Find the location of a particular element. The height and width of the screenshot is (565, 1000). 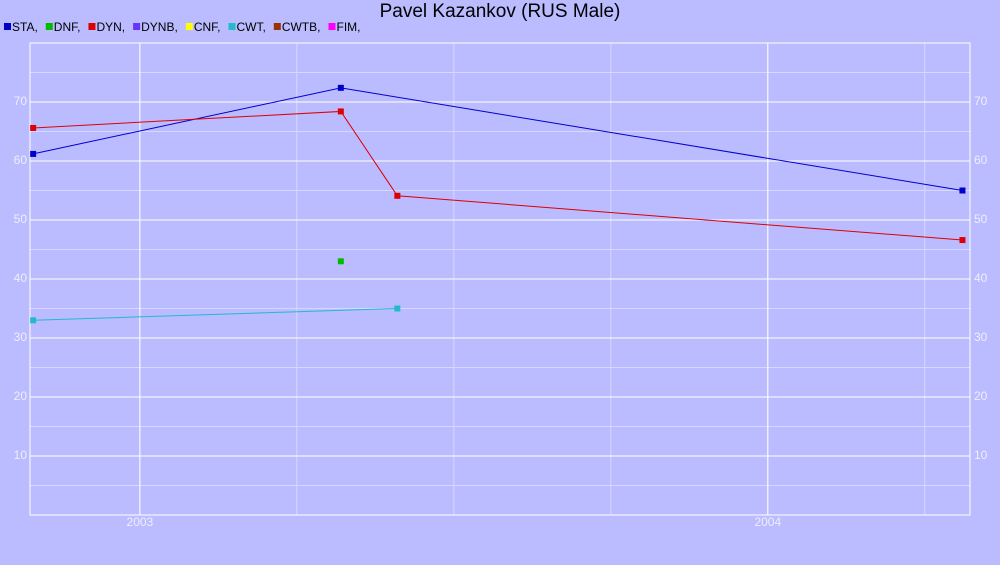

y-tick-label: 40 is located at coordinates (21, 278).